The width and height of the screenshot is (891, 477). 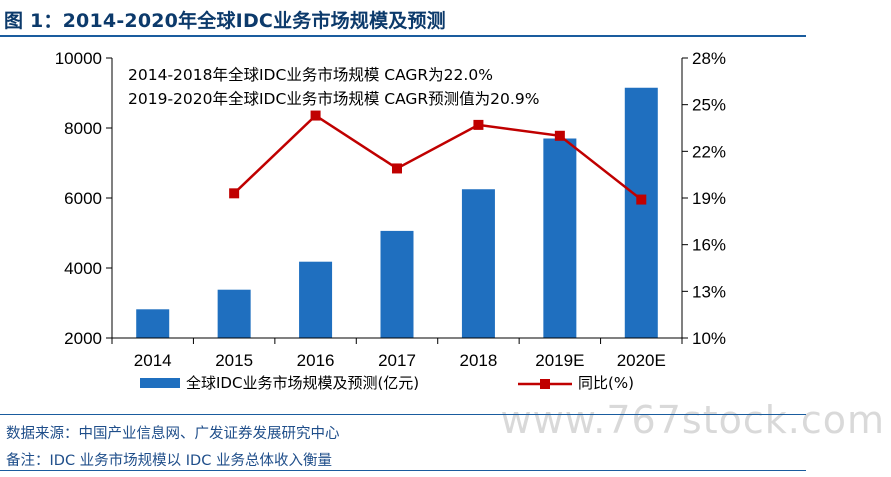 What do you see at coordinates (234, 193) in the screenshot?
I see `yoy-point-2015` at bounding box center [234, 193].